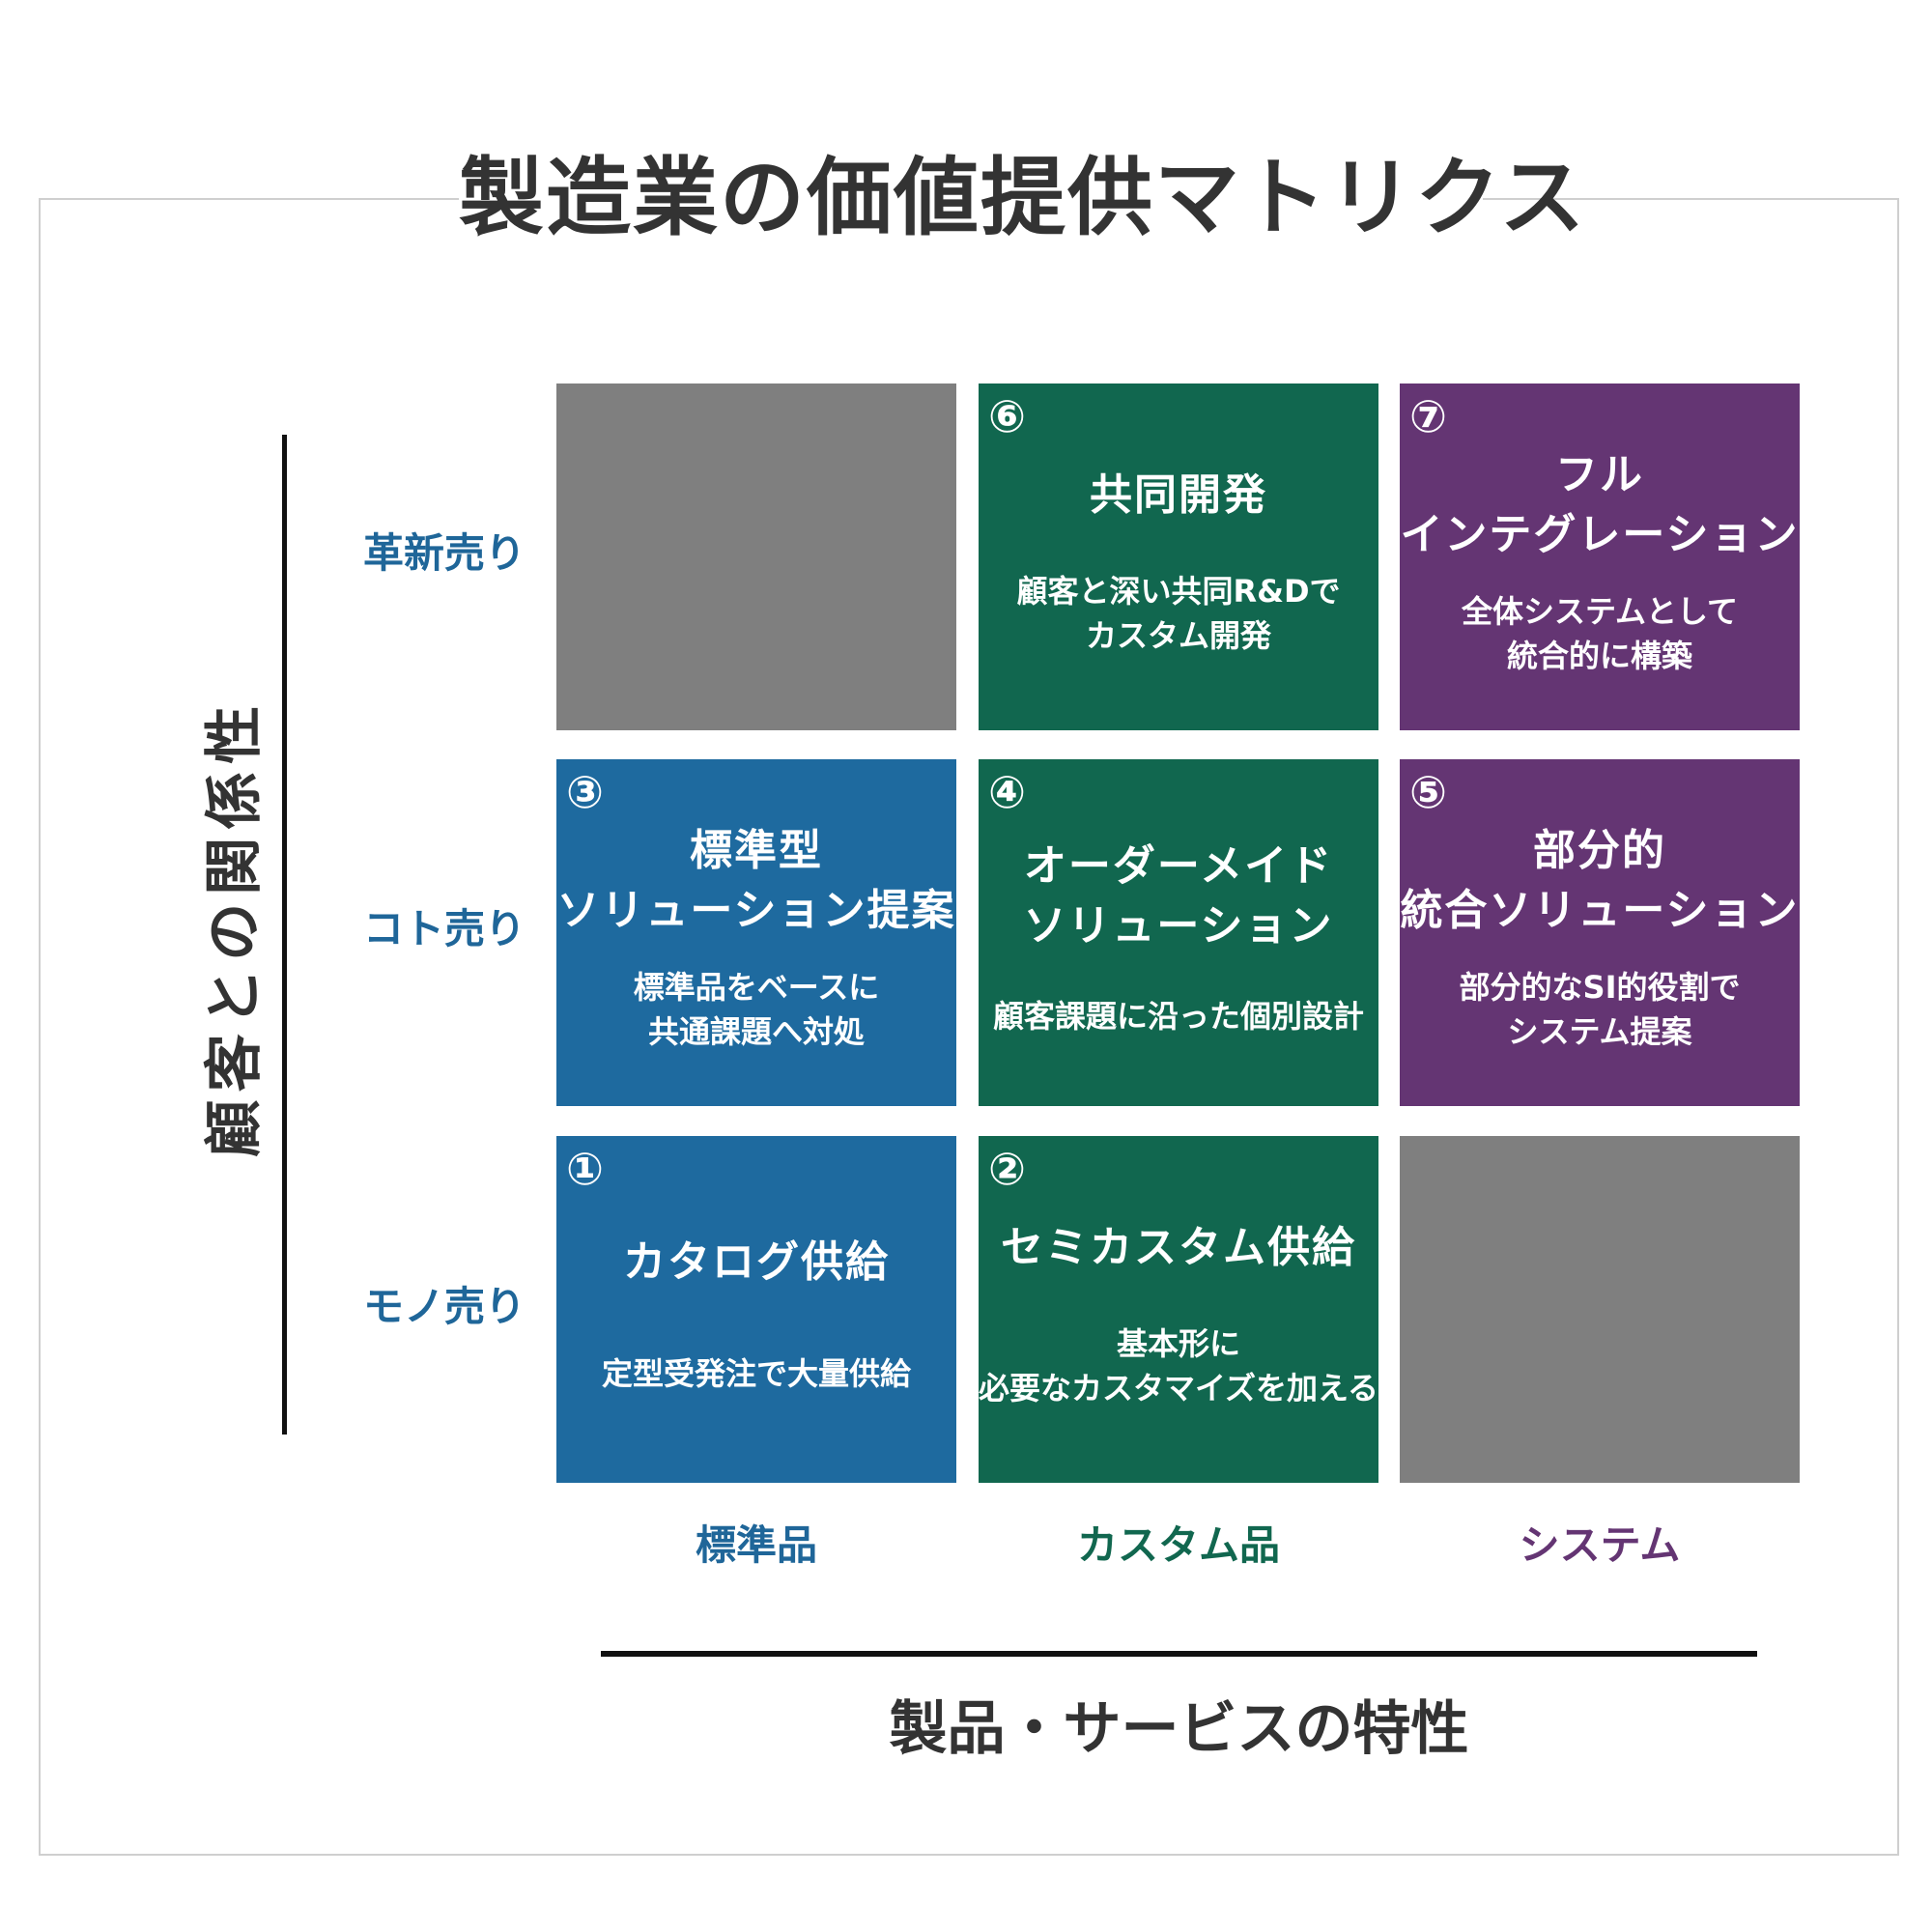 The height and width of the screenshot is (1932, 1932). I want to click on matrix-cell-7: ⑦ フル インテグレーション 全体システムとして 統合的に構築, so click(1600, 557).